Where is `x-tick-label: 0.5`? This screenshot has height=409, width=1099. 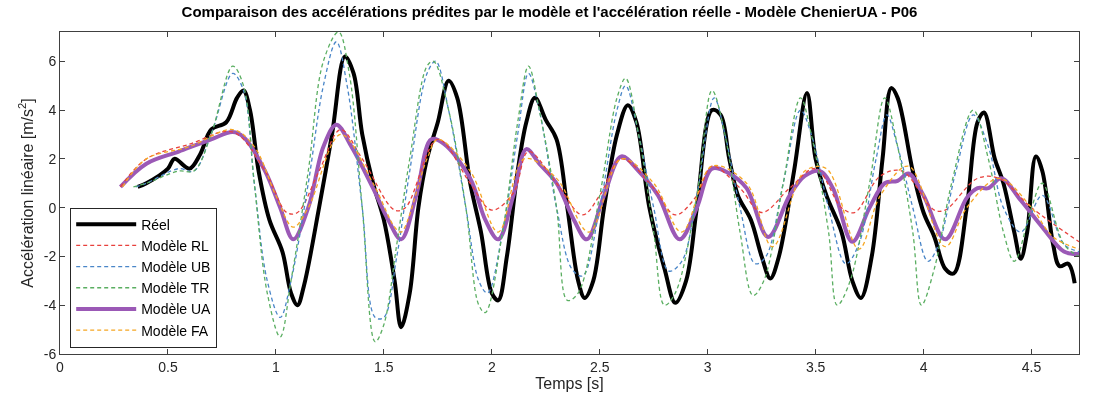
x-tick-label: 0.5 is located at coordinates (168, 366).